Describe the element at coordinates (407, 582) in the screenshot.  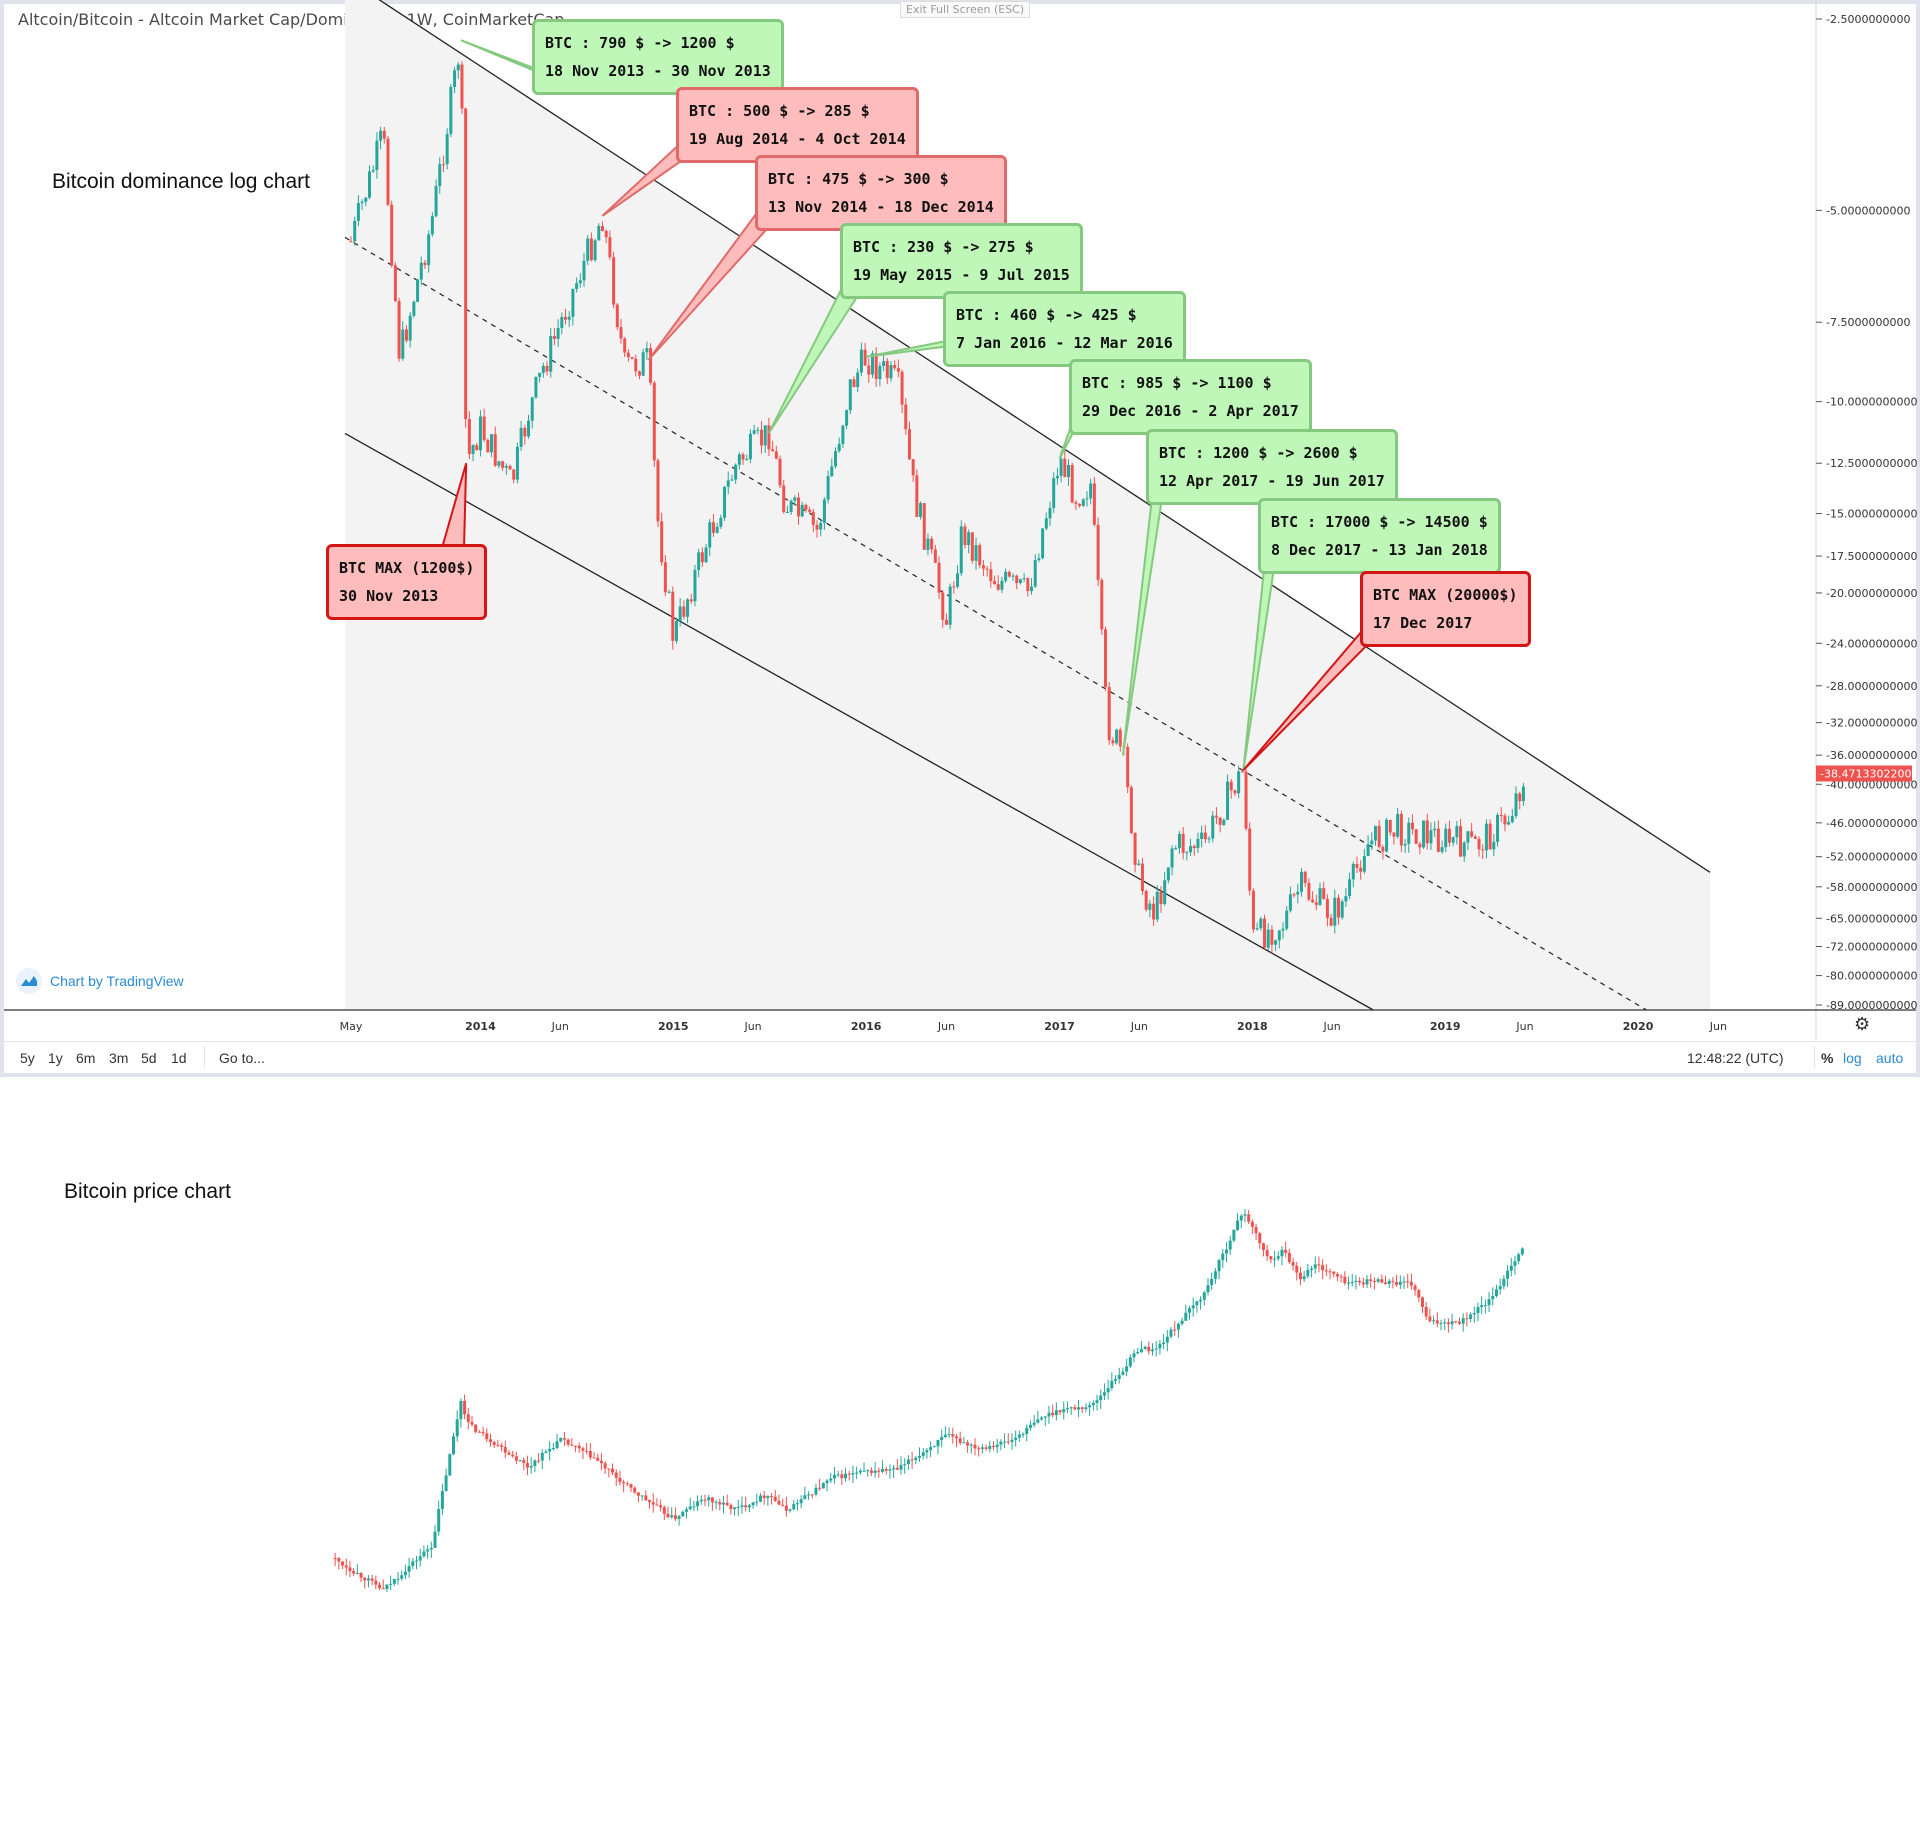
I see `annotation-callout: BTC MAX (1200$) 30 Nov 2013` at that location.